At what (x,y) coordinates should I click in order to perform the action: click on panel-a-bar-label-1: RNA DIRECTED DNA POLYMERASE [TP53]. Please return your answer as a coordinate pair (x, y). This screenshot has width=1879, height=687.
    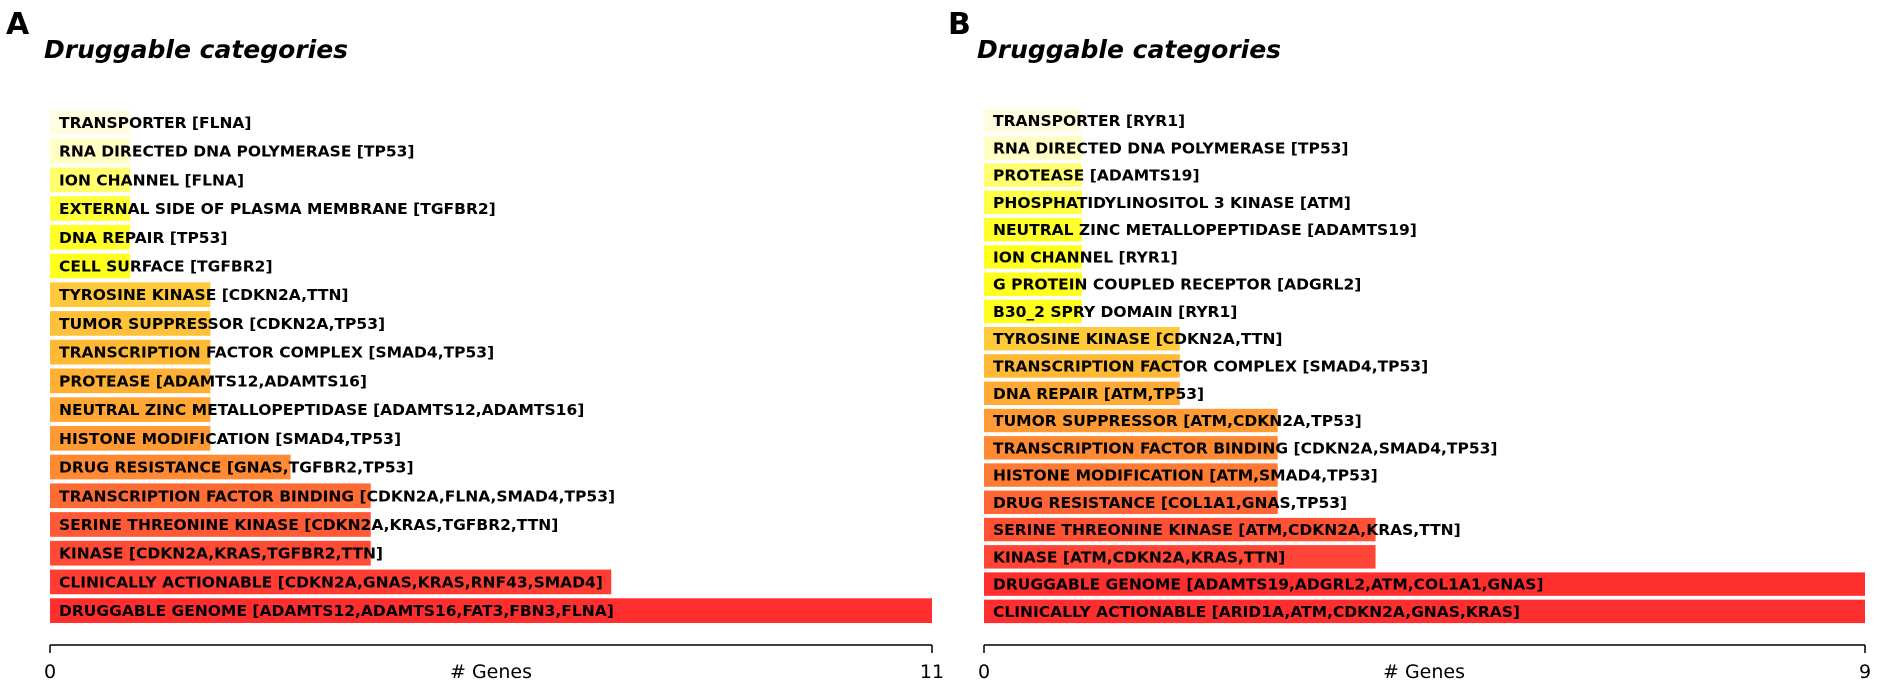
    Looking at the image, I should click on (236, 152).